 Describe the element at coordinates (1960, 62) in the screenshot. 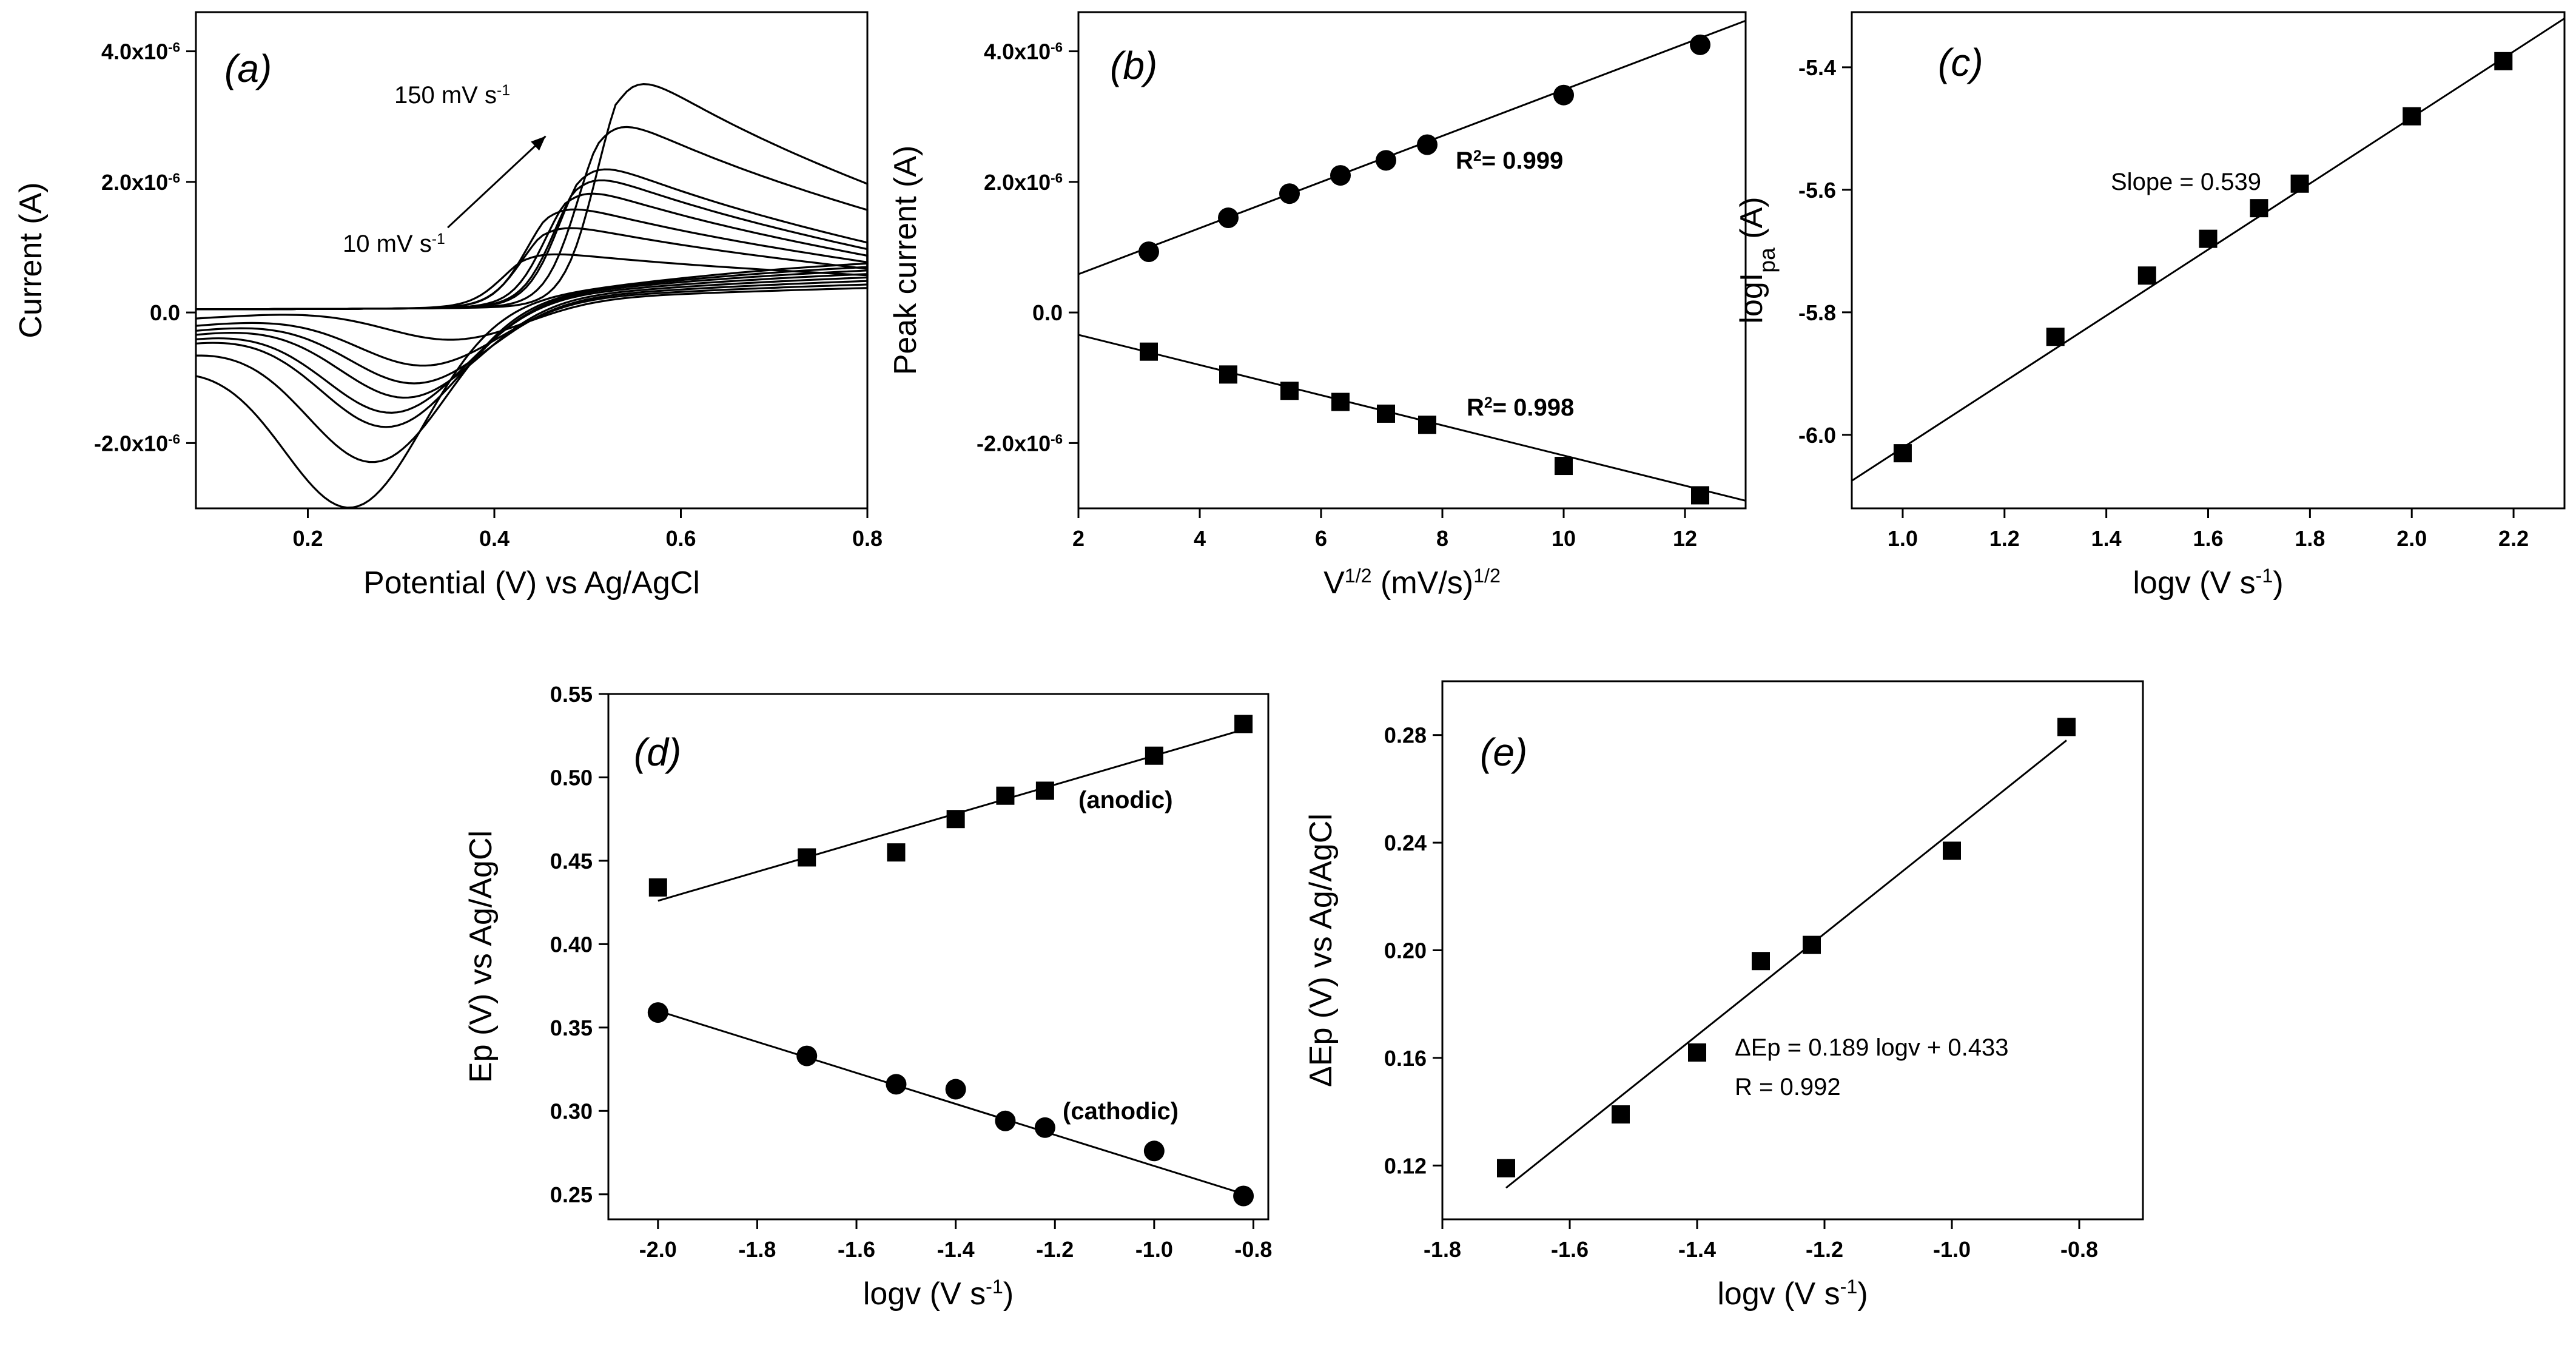

I see `panel-label: (c)` at that location.